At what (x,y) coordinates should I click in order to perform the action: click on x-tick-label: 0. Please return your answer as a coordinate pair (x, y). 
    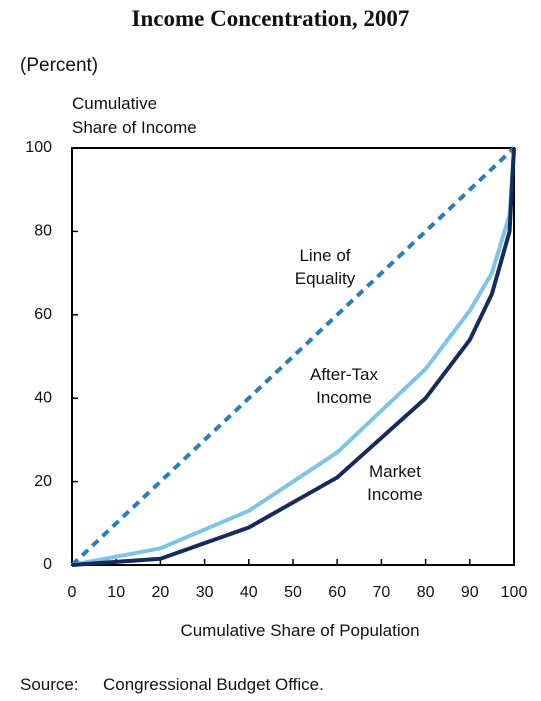
    Looking at the image, I should click on (72, 592).